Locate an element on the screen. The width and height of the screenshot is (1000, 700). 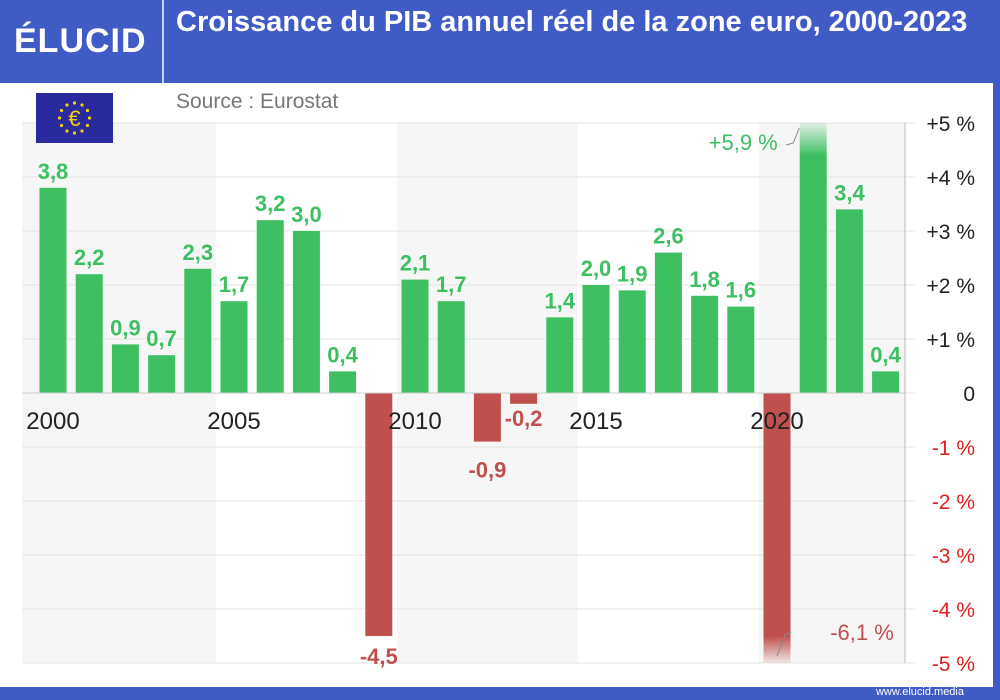
y-tick-label: +3 % is located at coordinates (951, 232).